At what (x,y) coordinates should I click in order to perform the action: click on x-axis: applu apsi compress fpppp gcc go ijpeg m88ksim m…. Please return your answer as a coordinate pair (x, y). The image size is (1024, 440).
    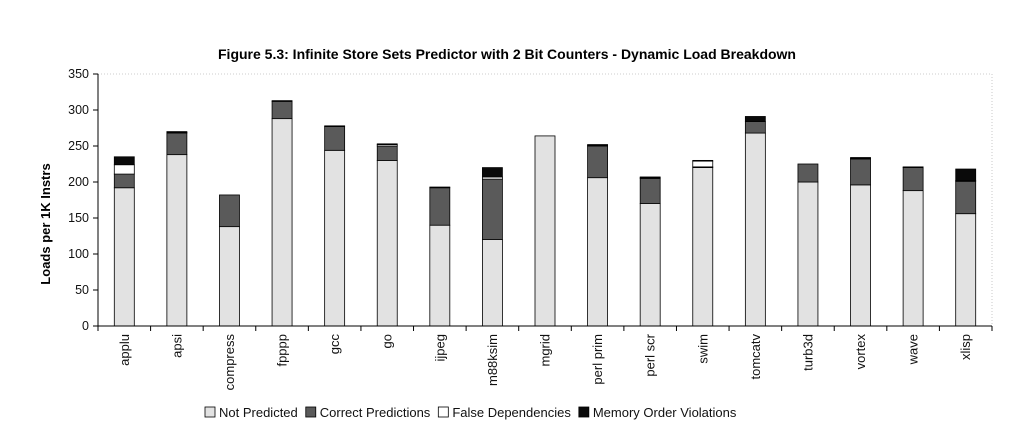
    Looking at the image, I should click on (545, 358).